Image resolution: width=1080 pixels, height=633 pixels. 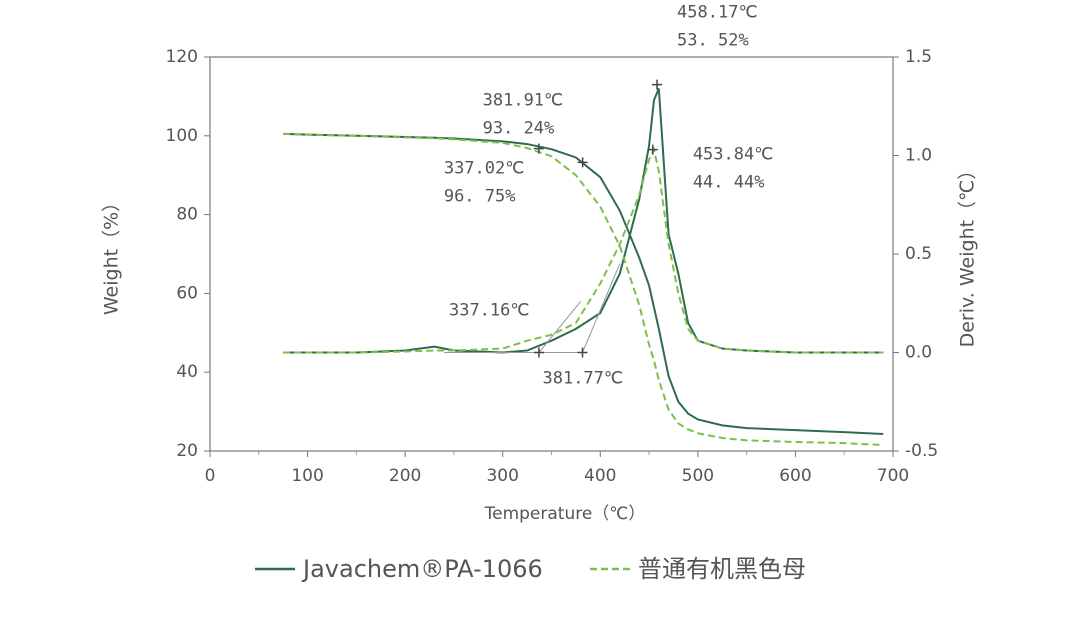 I want to click on y-tick-label: 120, so click(x=182, y=57).